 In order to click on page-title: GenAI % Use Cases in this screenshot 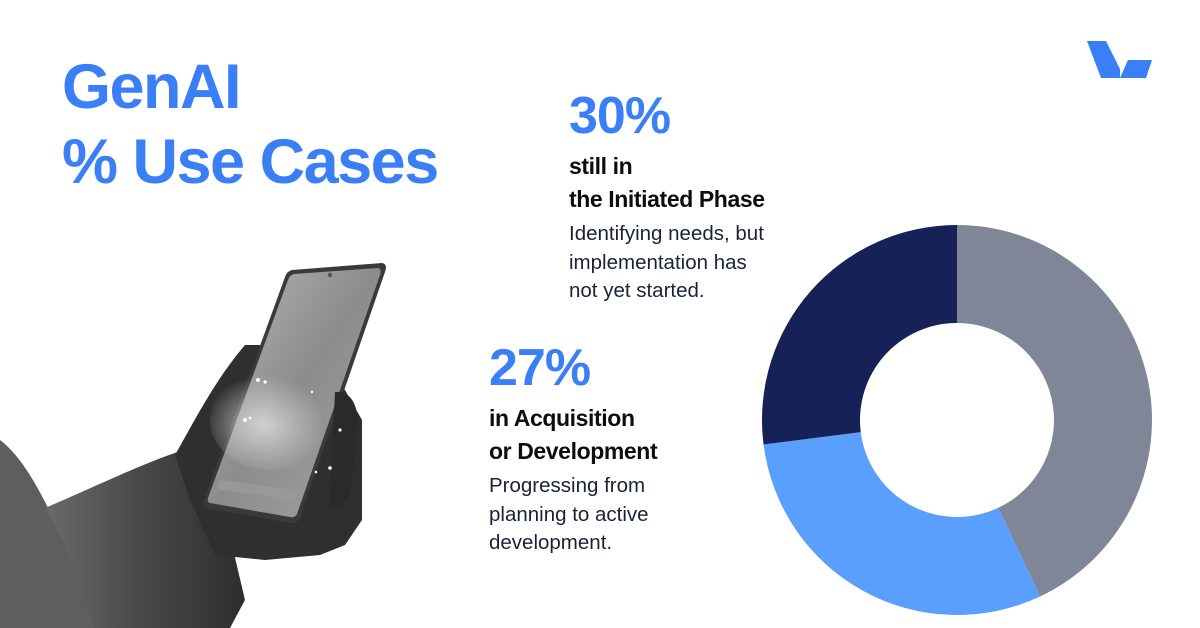, I will do `click(250, 125)`.